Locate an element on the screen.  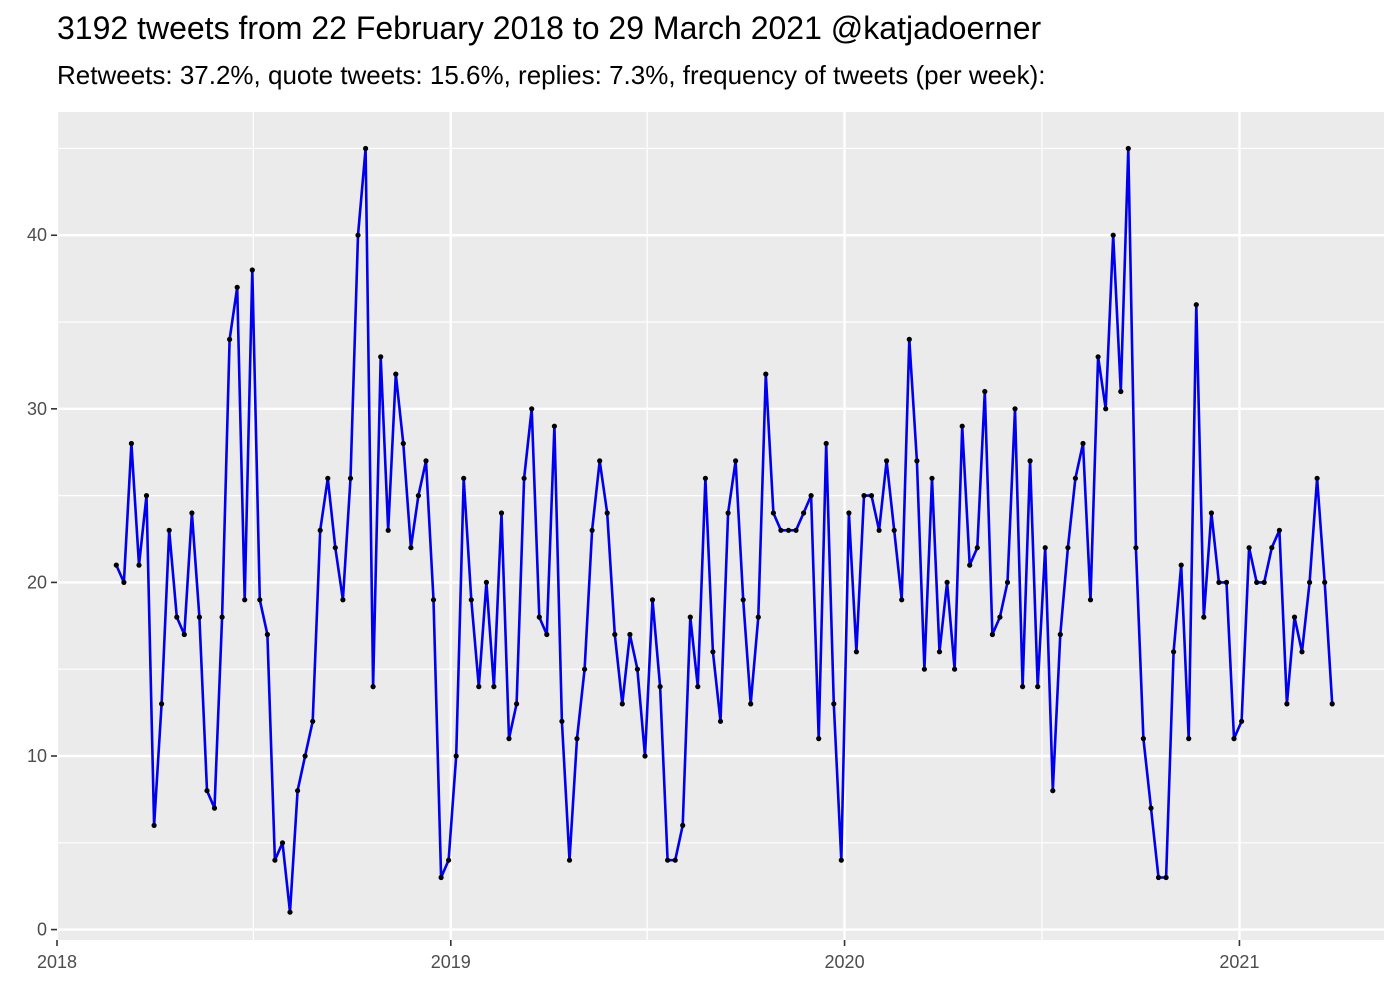
y-tick-label-30: 30 is located at coordinates (37, 409).